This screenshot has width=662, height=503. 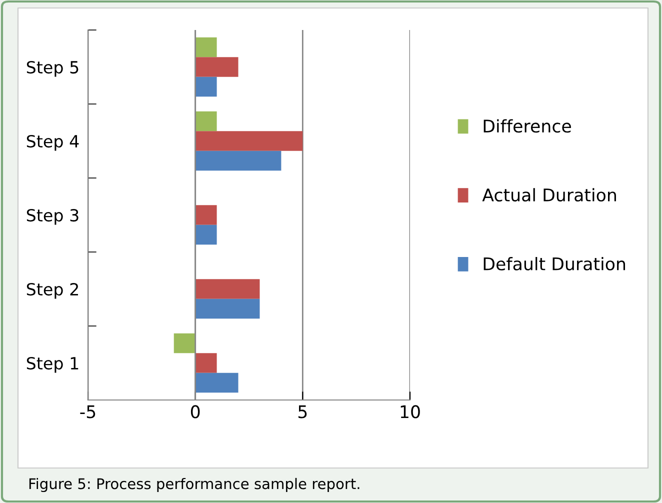 What do you see at coordinates (52, 68) in the screenshot?
I see `y-tick-label: Step 5` at bounding box center [52, 68].